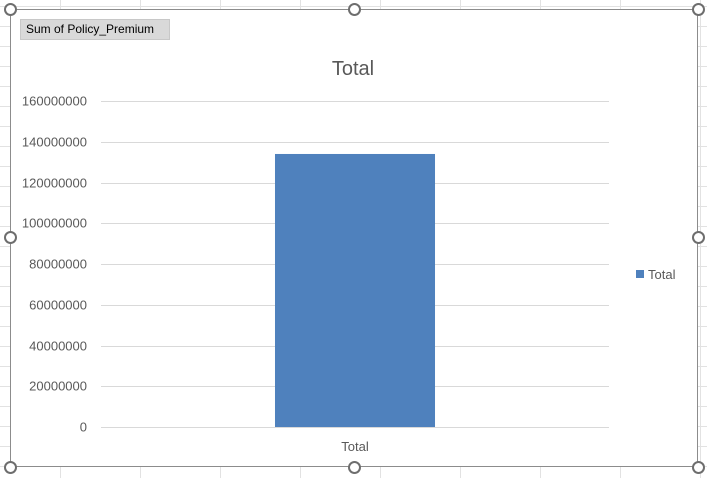  Describe the element at coordinates (353, 69) in the screenshot. I see `chart-title: Total` at that location.